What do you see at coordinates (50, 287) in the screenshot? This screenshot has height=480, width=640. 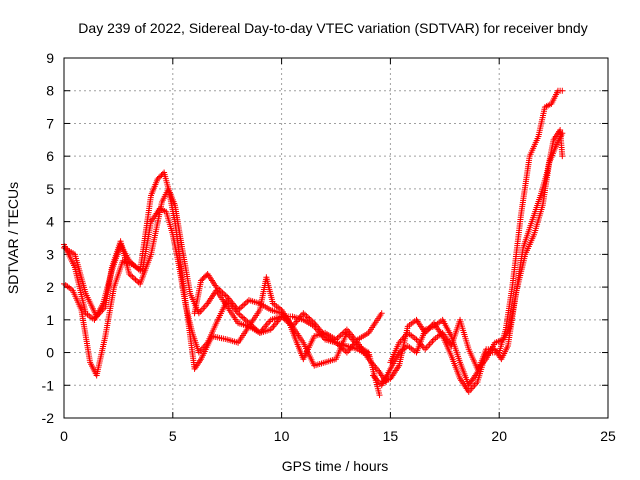 I see `y-tick-label: 2` at bounding box center [50, 287].